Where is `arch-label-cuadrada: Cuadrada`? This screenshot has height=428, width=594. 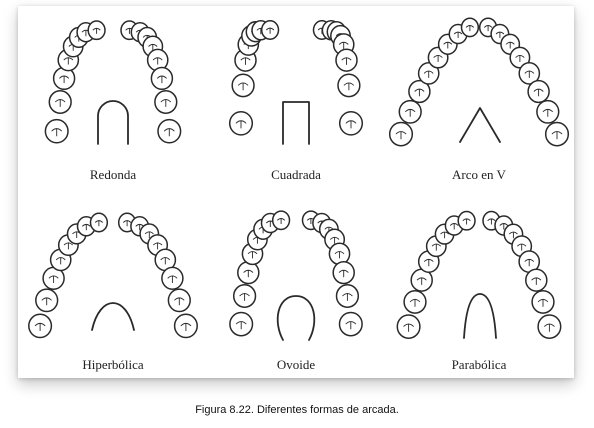
arch-label-cuadrada: Cuadrada is located at coordinates (296, 174).